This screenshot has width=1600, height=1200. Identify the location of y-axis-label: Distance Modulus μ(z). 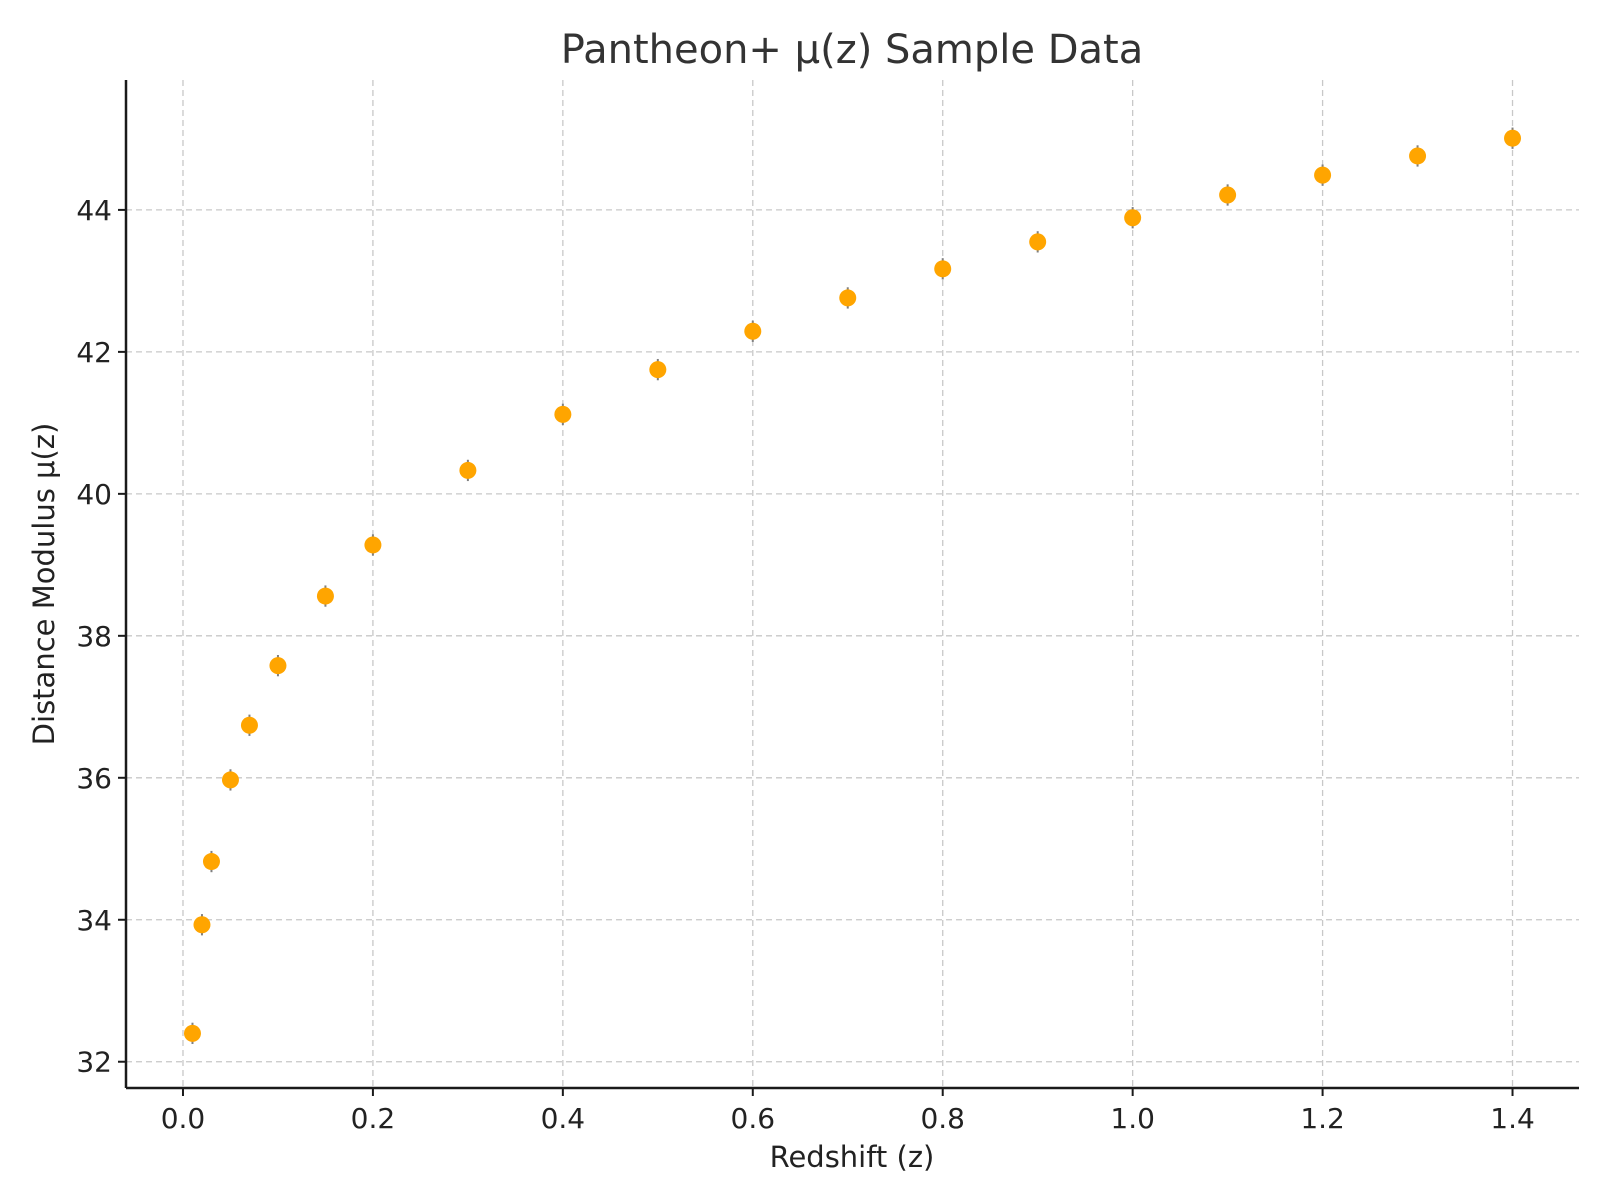
(44, 584).